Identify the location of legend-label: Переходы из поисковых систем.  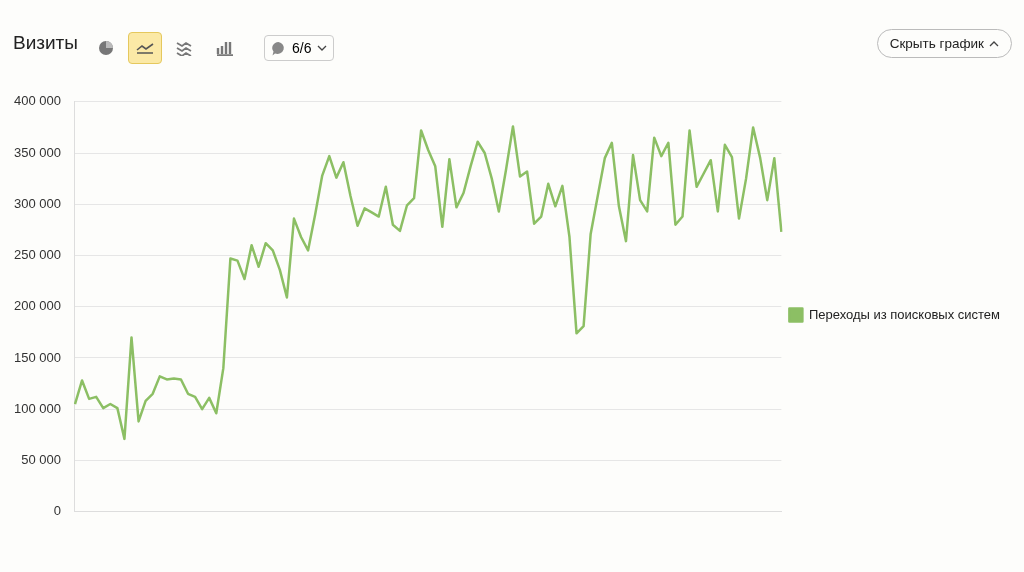
(904, 314).